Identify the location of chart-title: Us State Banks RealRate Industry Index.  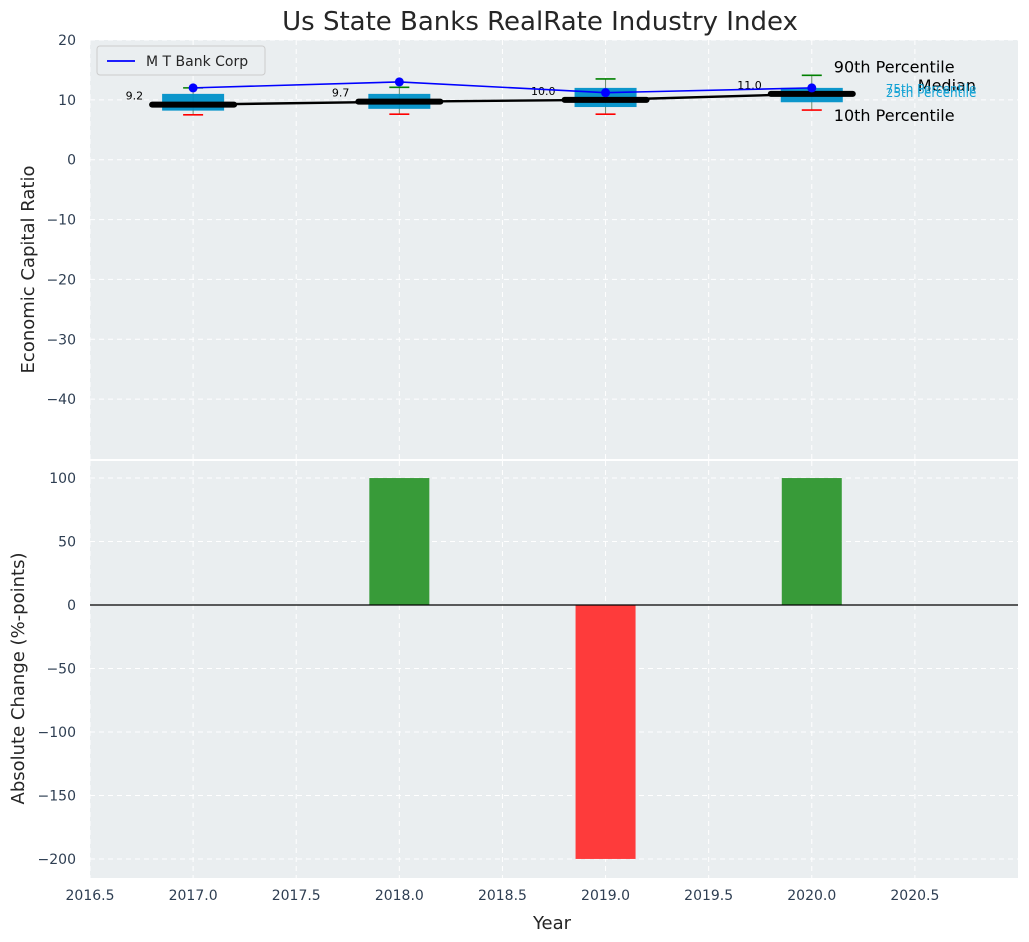
(540, 22).